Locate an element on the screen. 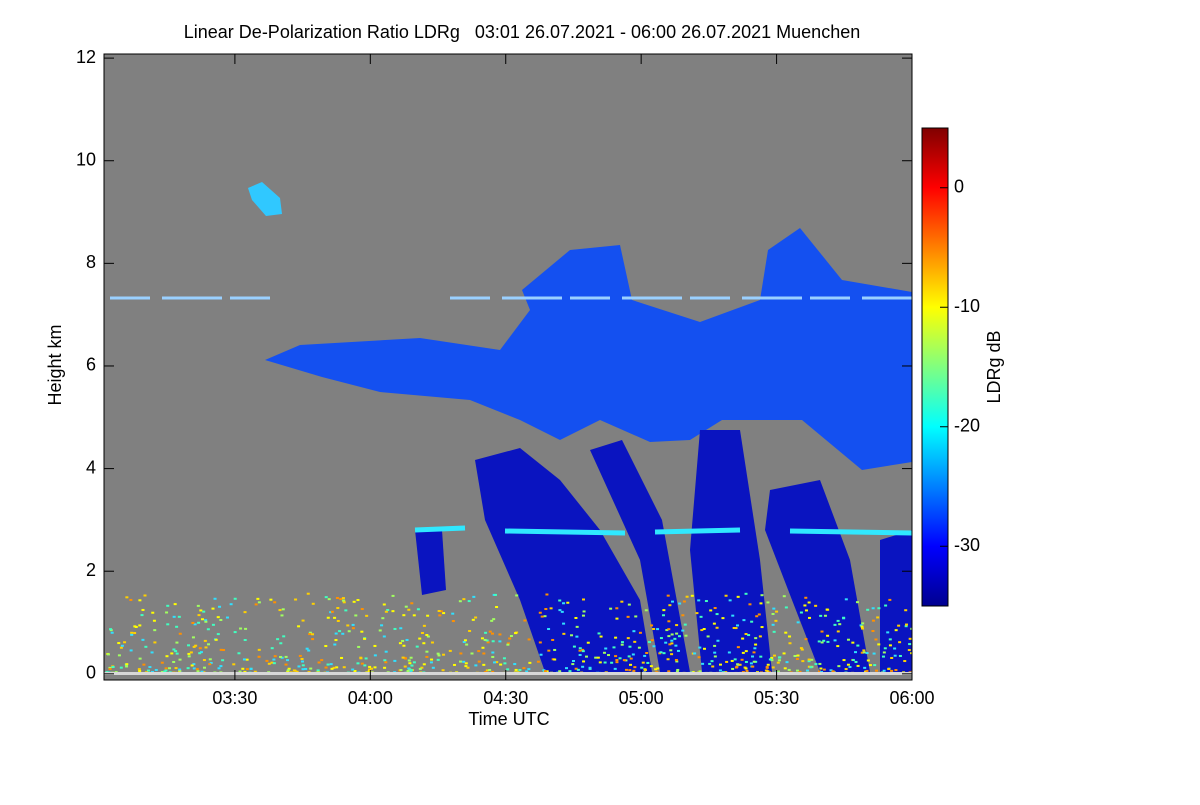 This screenshot has height=805, width=1200. fall-streak is located at coordinates (896, 601).